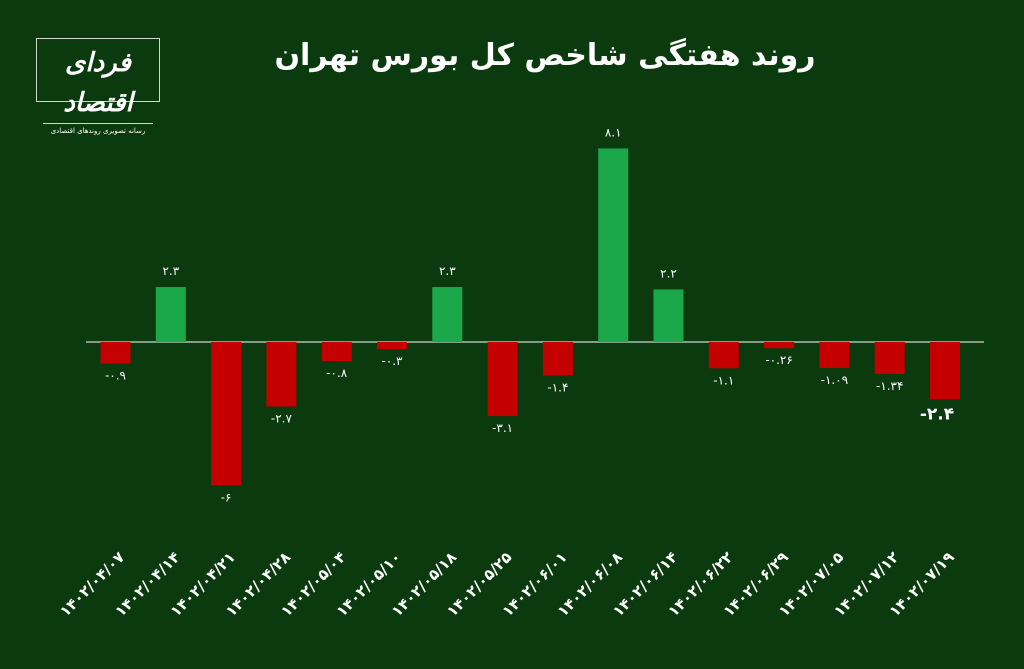  What do you see at coordinates (98, 83) in the screenshot?
I see `logo-name: فردای اقتصاد` at bounding box center [98, 83].